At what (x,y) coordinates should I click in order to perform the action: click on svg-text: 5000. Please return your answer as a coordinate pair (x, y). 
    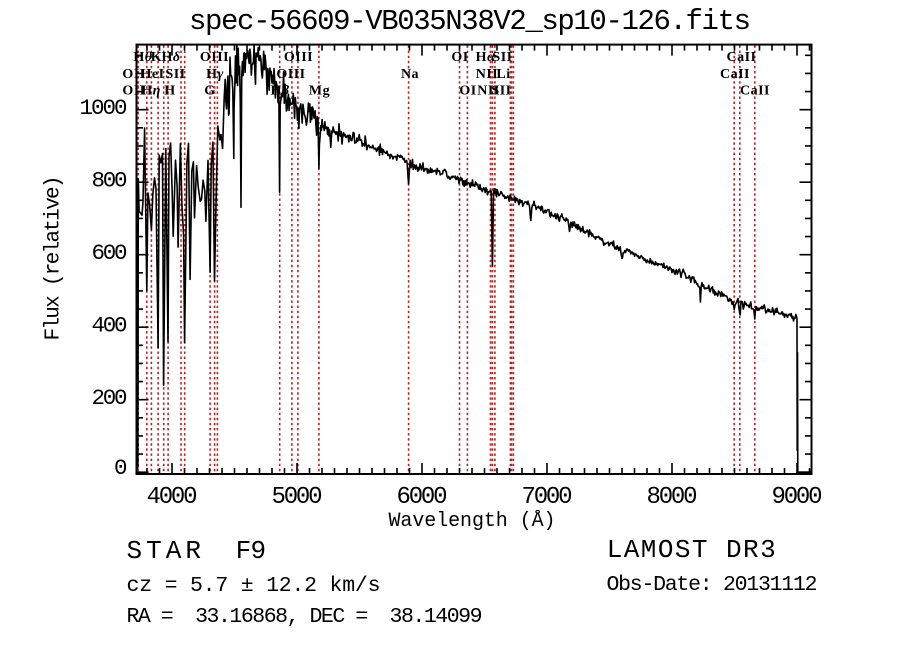
    Looking at the image, I should click on (297, 497).